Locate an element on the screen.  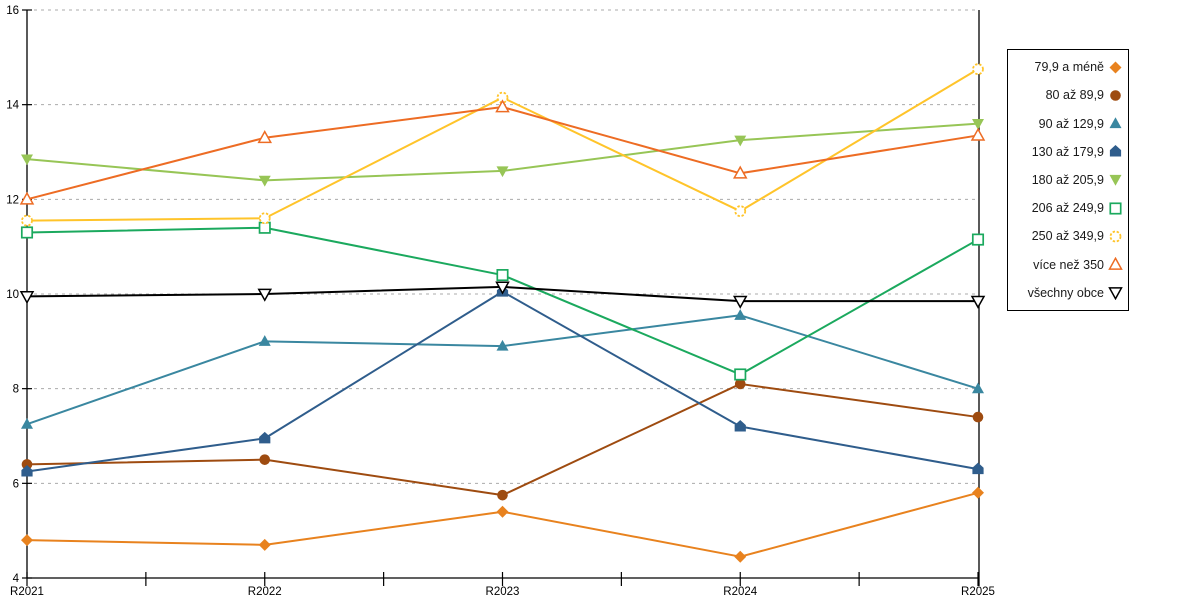
x-tick-label: R2023 is located at coordinates (503, 592).